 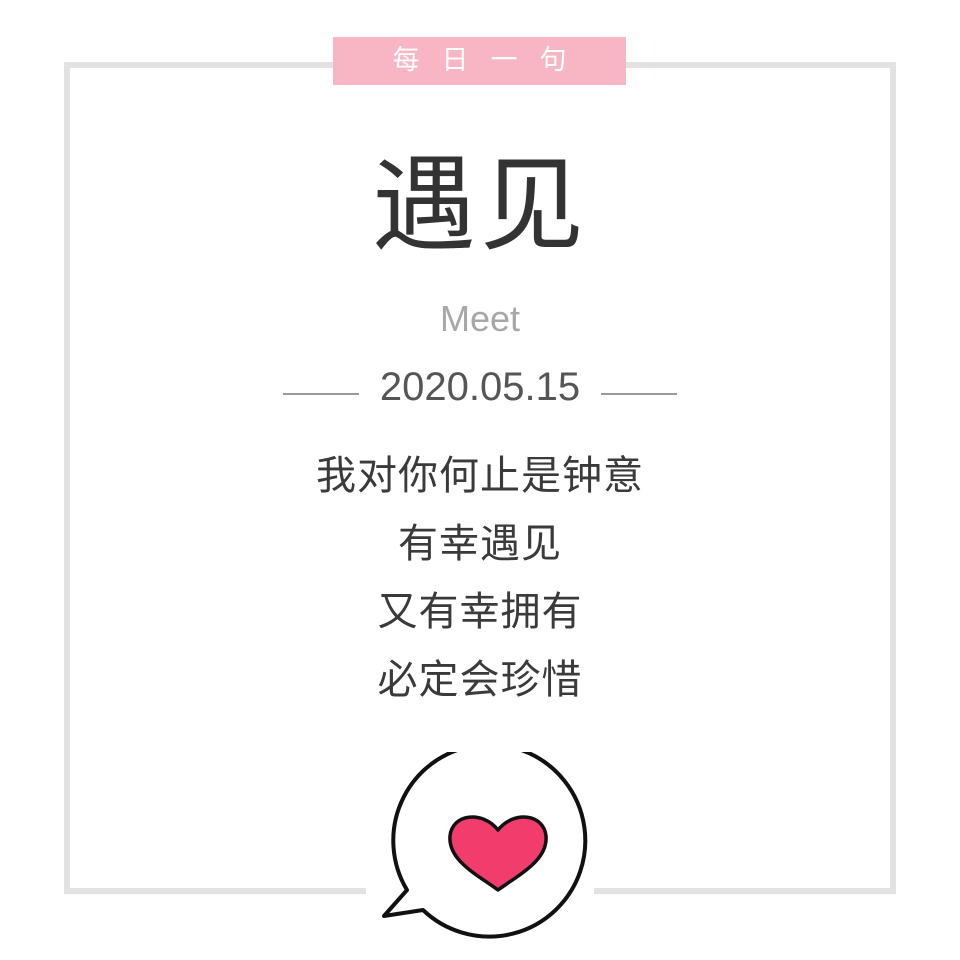 What do you see at coordinates (480, 612) in the screenshot?
I see `verse-line: 又有幸拥有` at bounding box center [480, 612].